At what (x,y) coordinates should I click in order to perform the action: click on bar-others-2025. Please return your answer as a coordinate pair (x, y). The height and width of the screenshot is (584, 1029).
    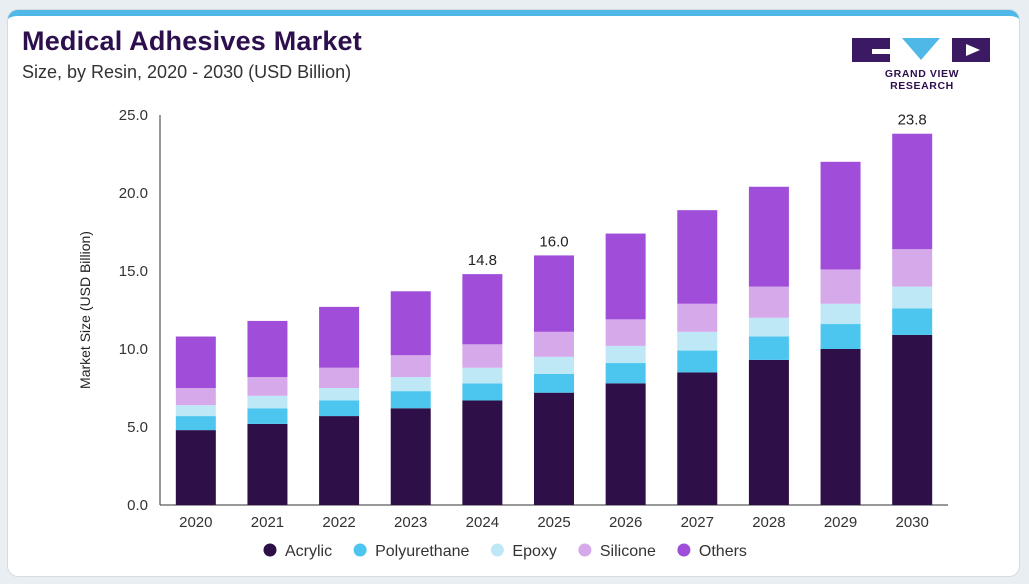
    Looking at the image, I should click on (554, 293).